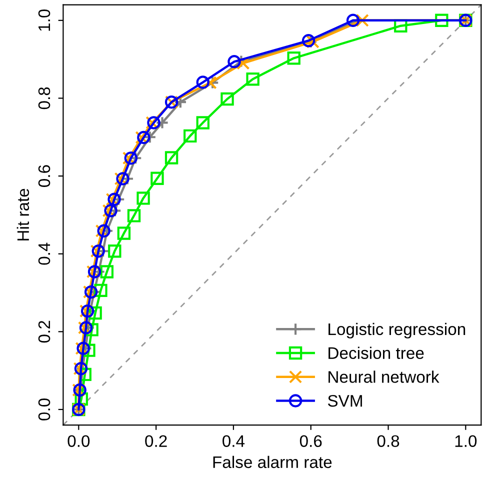  Describe the element at coordinates (384, 376) in the screenshot. I see `legend-label: Neural network` at that location.